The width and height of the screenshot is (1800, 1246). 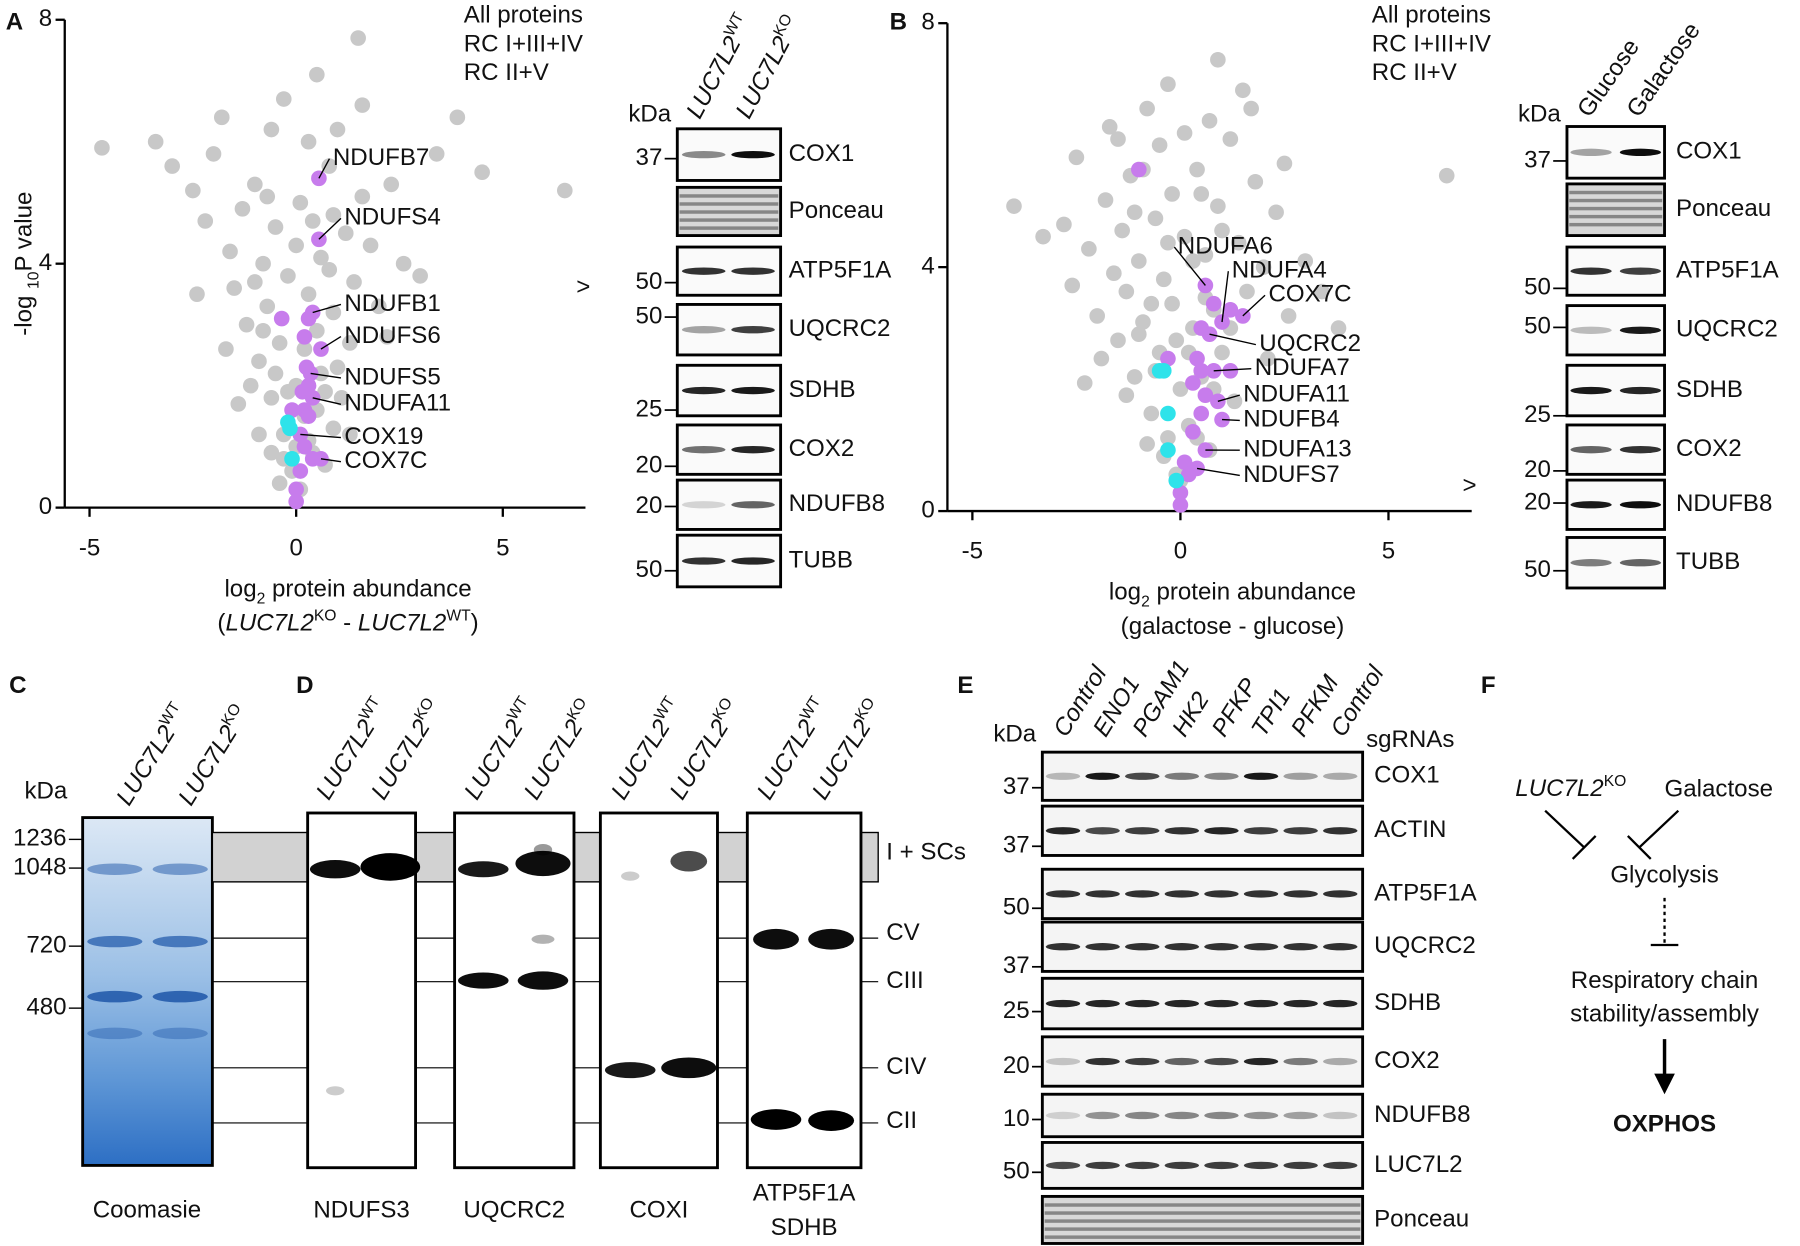 What do you see at coordinates (45, 791) in the screenshot?
I see `kda-header: kDa` at bounding box center [45, 791].